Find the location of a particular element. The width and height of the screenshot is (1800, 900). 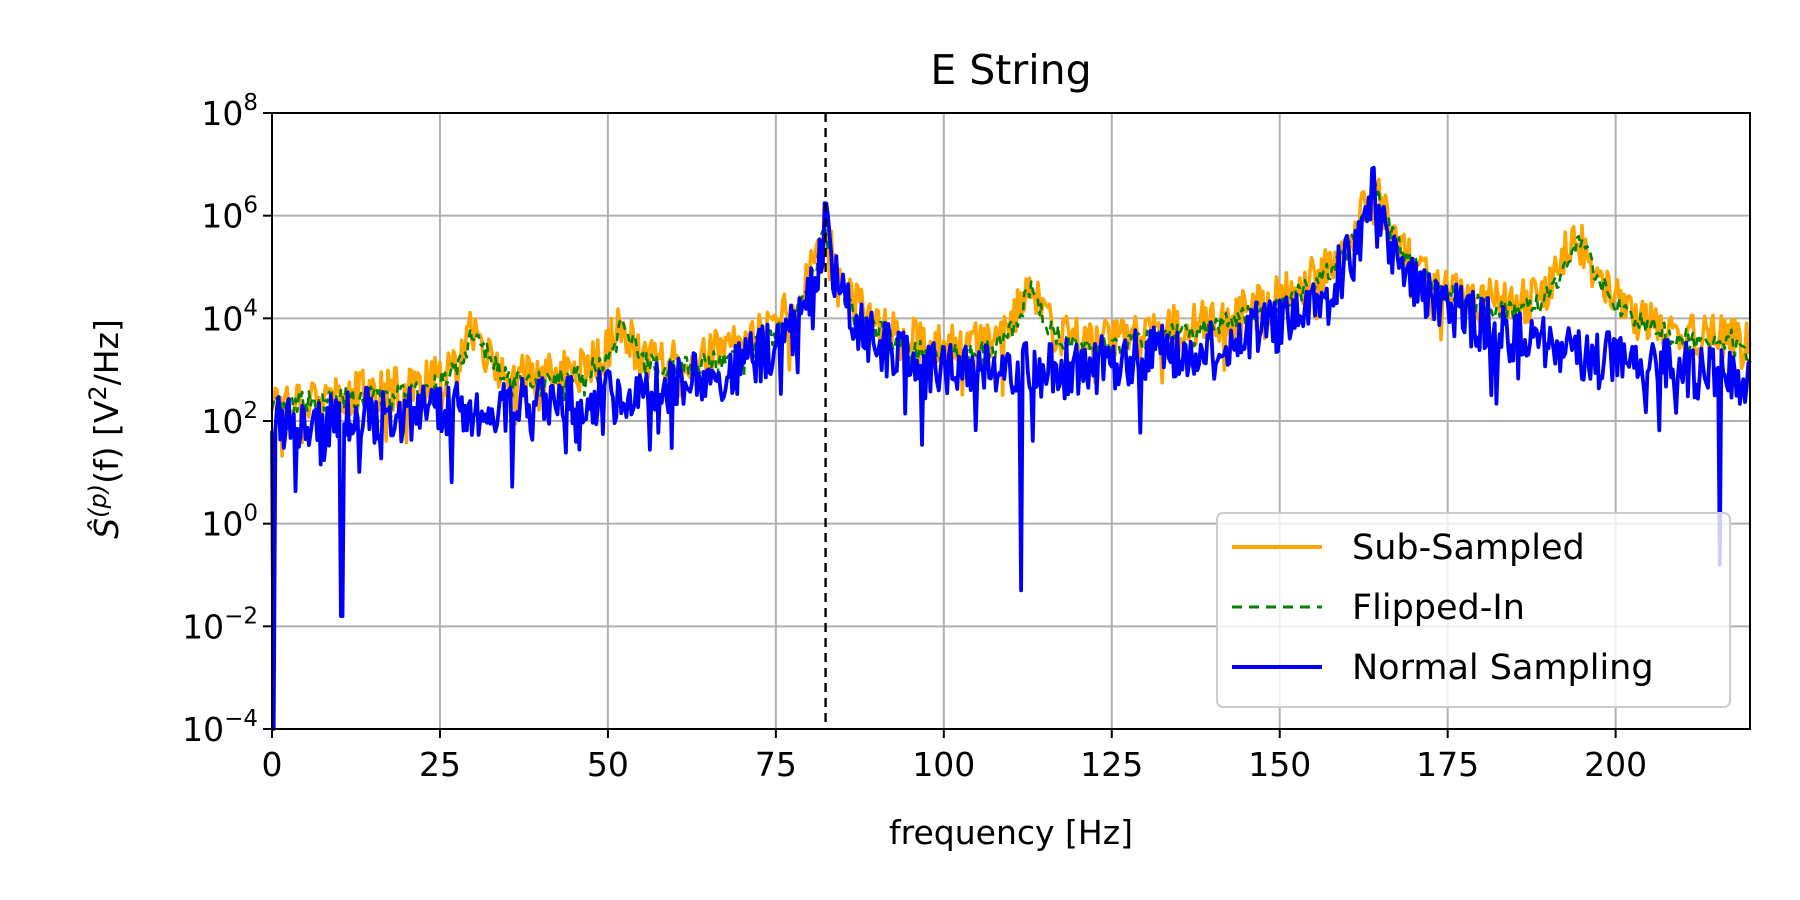

y-tick-label: 10⁶ is located at coordinates (229, 214).